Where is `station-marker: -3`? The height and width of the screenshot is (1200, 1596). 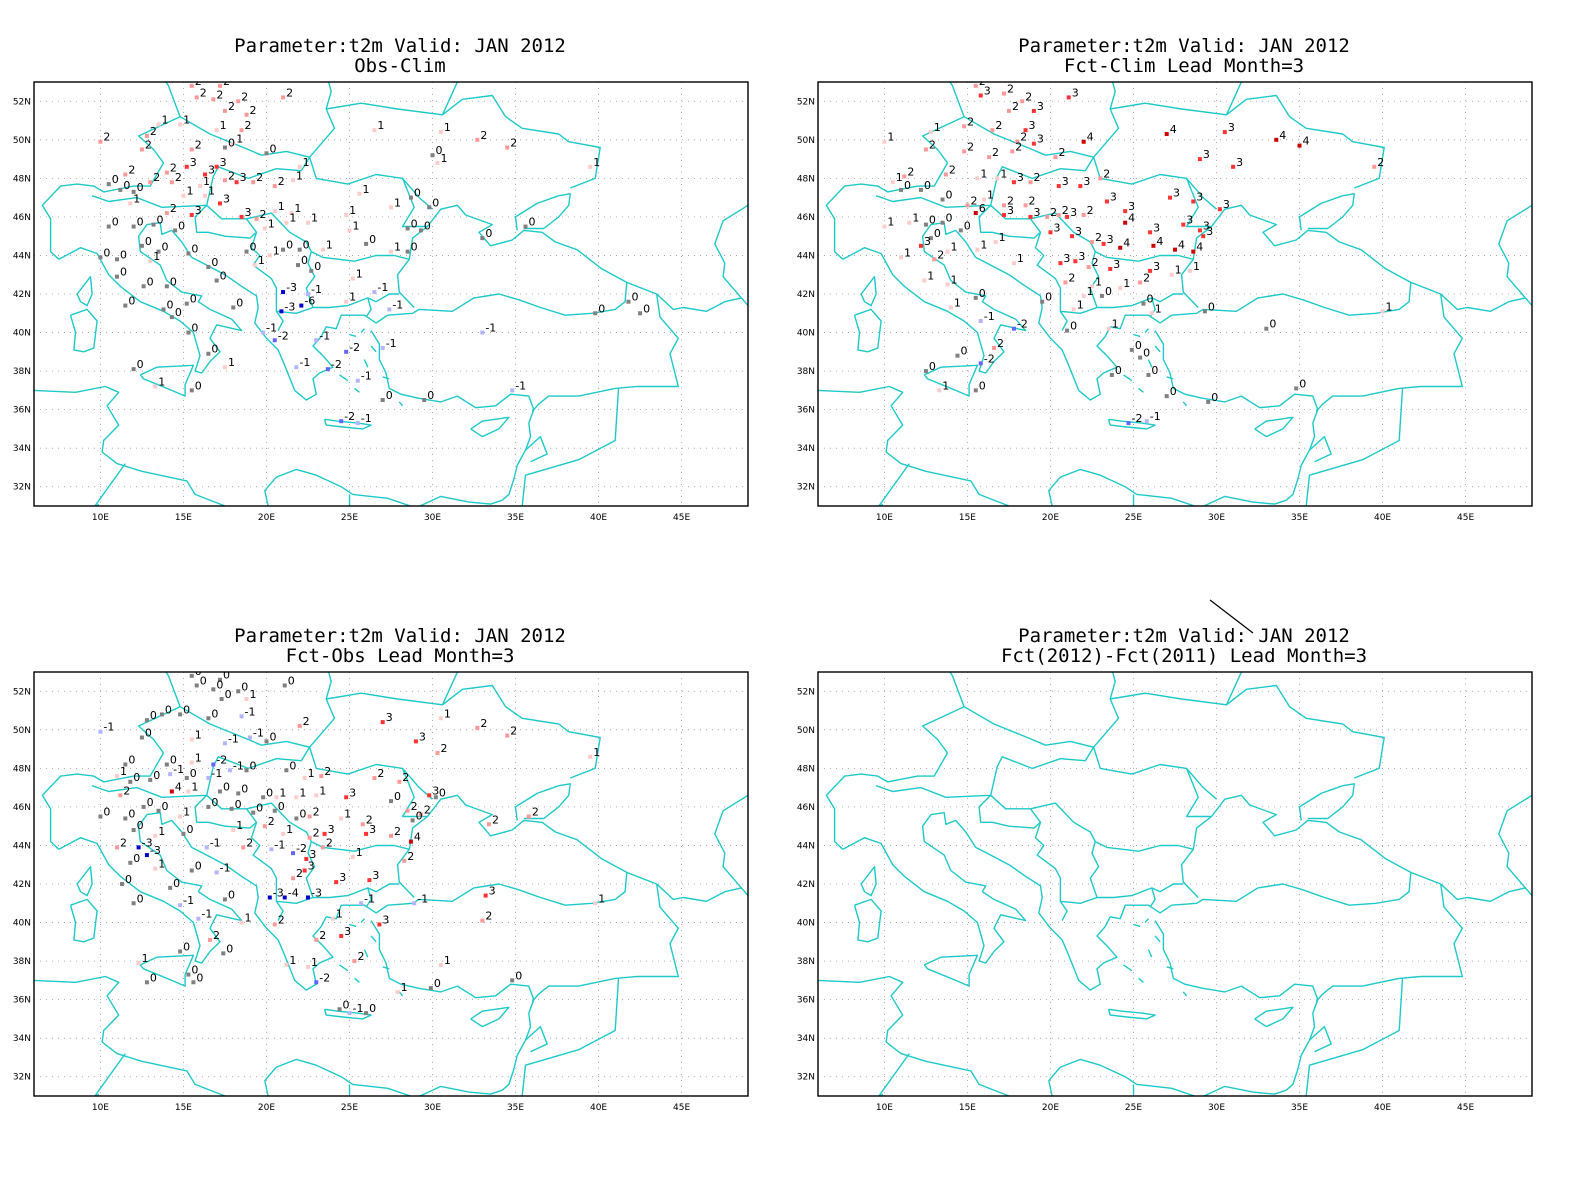 station-marker: -3 is located at coordinates (287, 307).